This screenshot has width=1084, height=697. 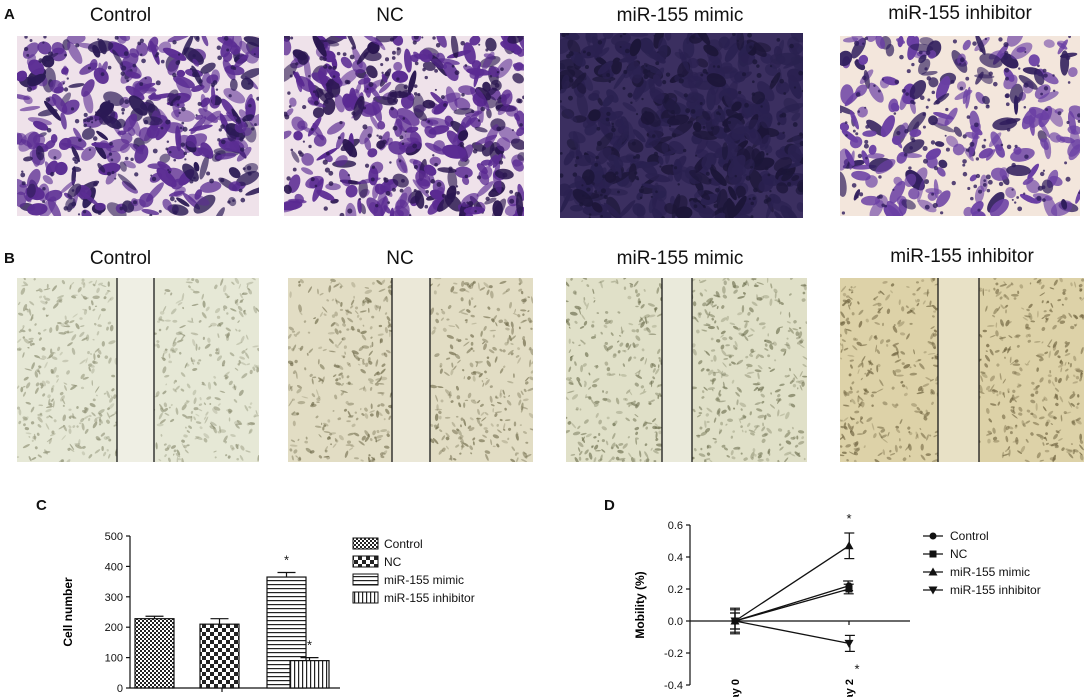 What do you see at coordinates (675, 526) in the screenshot?
I see `y-tick-label: 0.6` at bounding box center [675, 526].